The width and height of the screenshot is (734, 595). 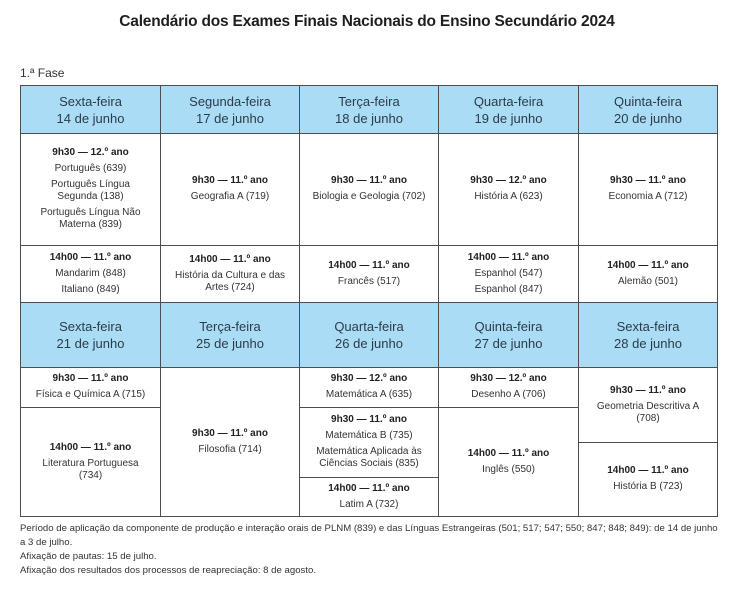 I want to click on exam-slot: 14h00 — 11.º ano Inglês (550), so click(x=508, y=462).